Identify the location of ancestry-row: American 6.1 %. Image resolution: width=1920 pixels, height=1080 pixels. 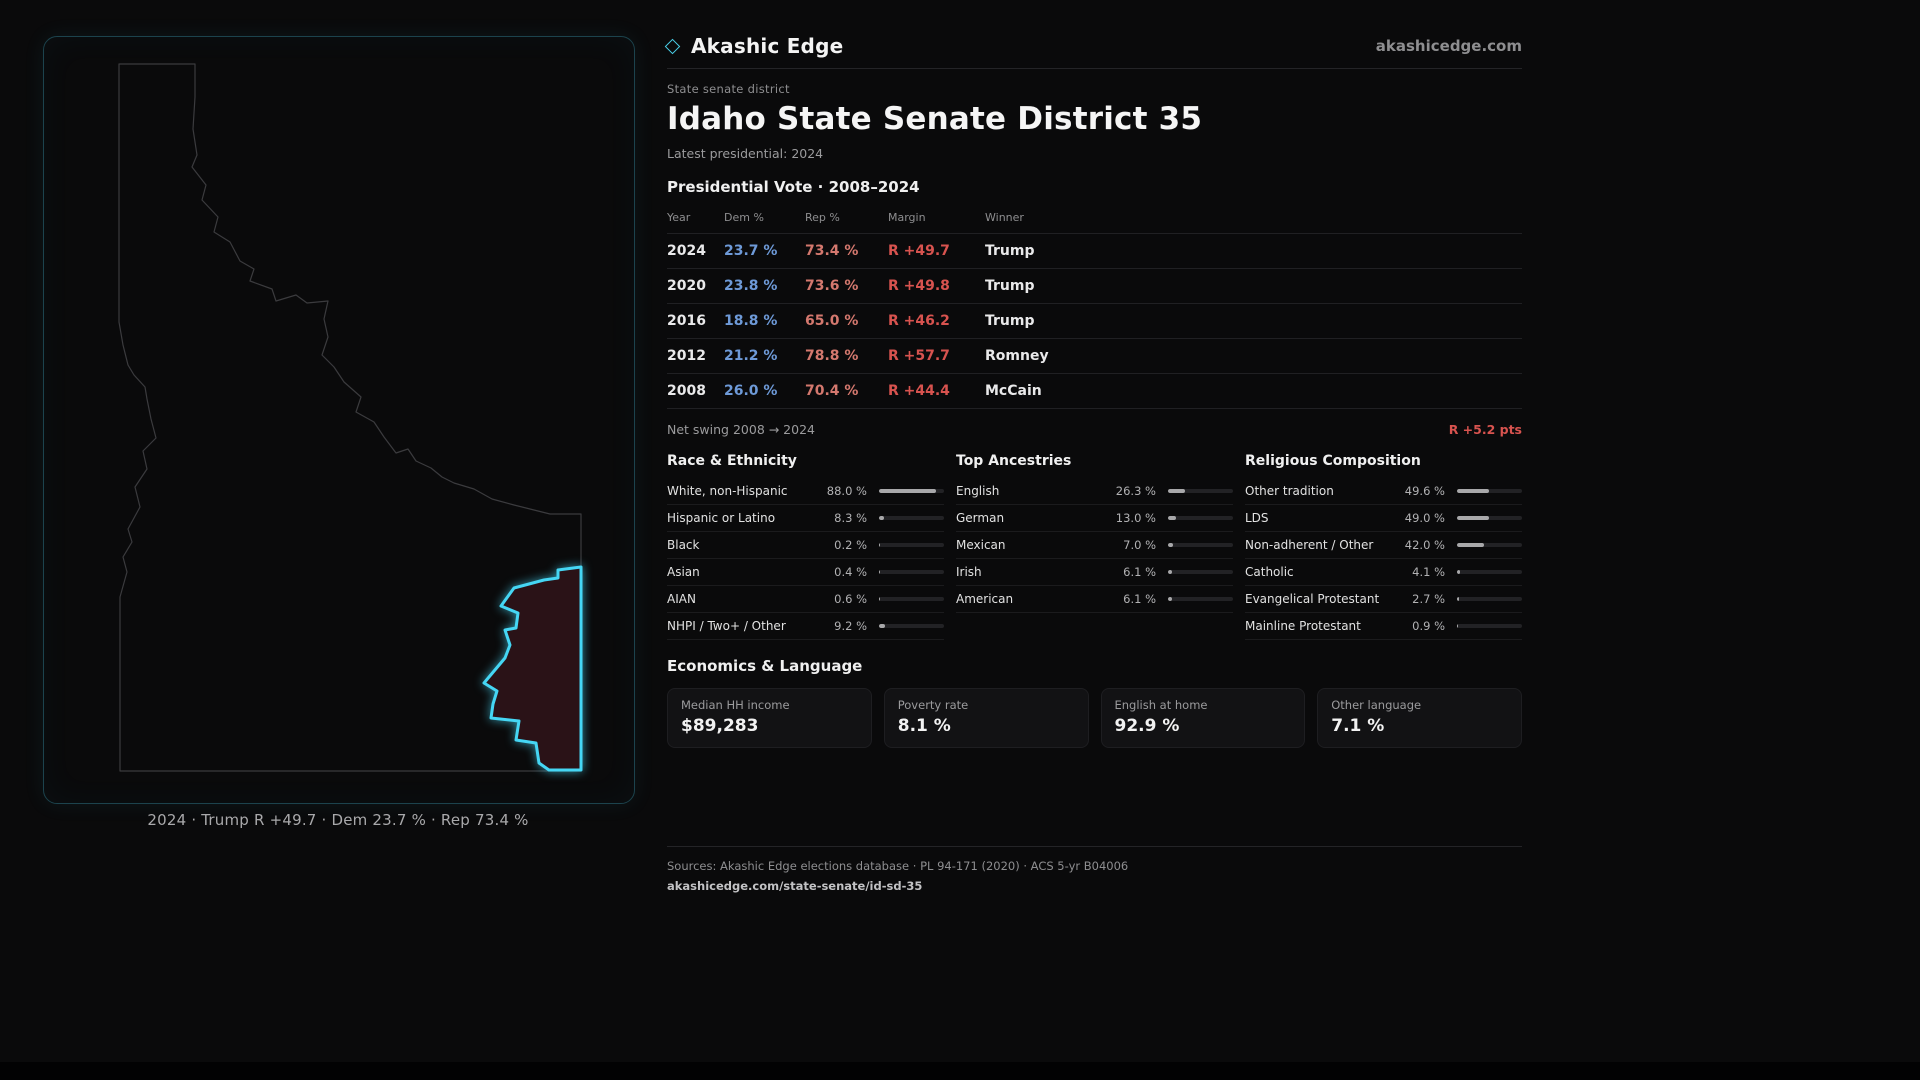
(1094, 599).